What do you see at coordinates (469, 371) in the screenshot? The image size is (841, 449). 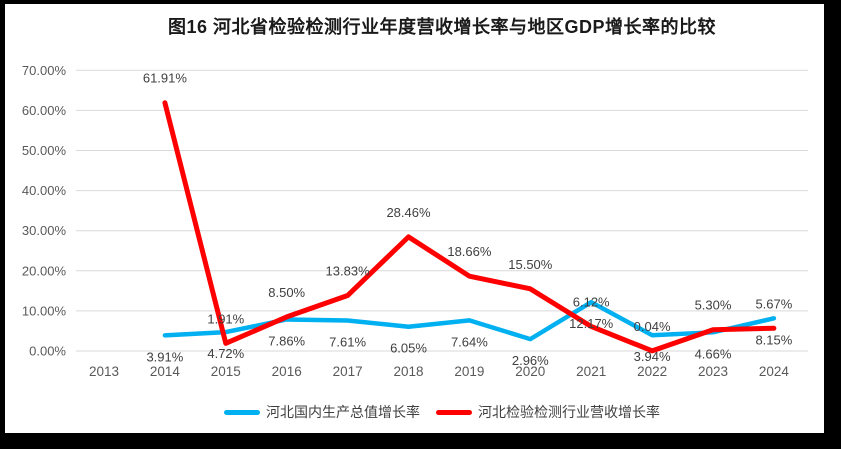 I see `x-axis-year-label: 2019` at bounding box center [469, 371].